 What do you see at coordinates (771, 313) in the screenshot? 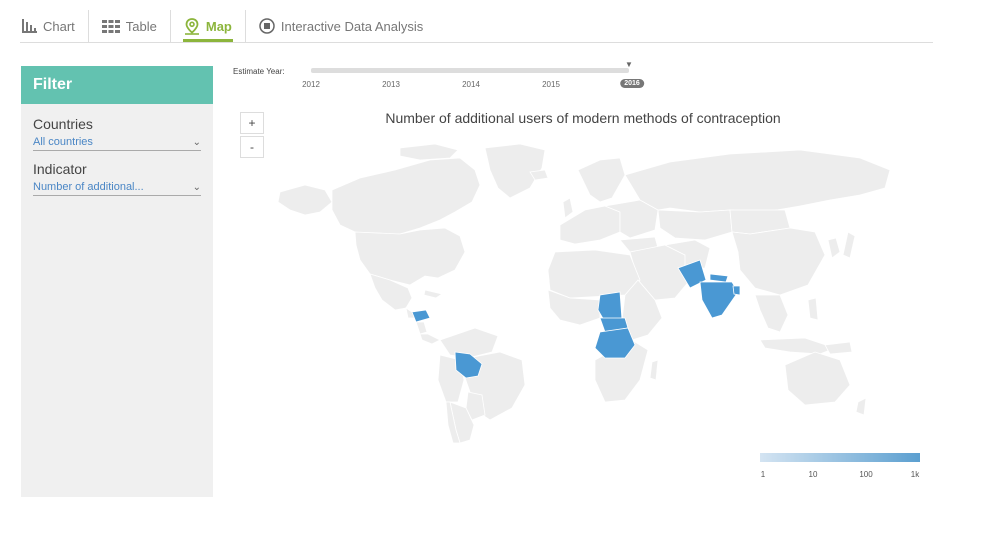
I see `country-se-asia` at bounding box center [771, 313].